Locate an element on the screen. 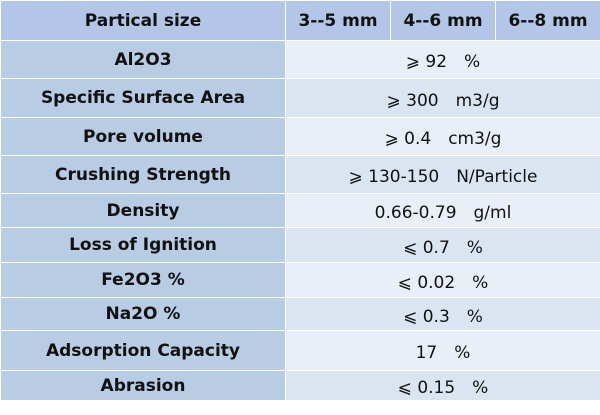  property-value: 0.66-0.79 g/ml is located at coordinates (442, 210).